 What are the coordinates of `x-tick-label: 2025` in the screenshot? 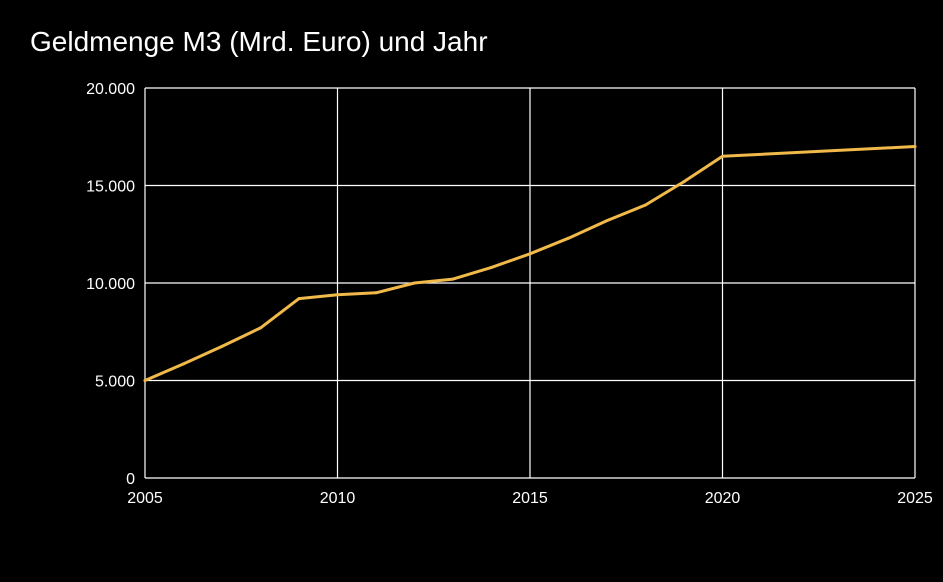 It's located at (915, 498).